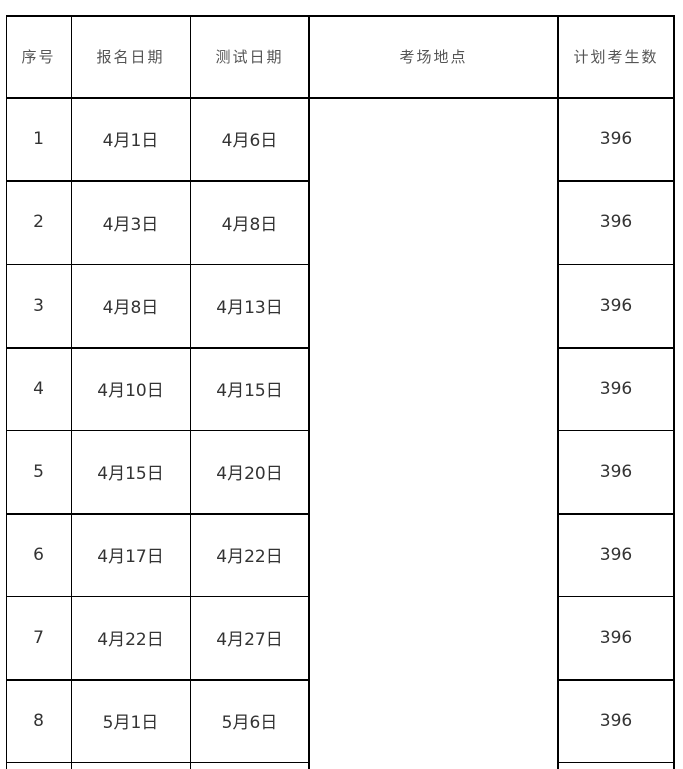 The width and height of the screenshot is (683, 769). What do you see at coordinates (130, 723) in the screenshot?
I see `cell-register: 5月1日` at bounding box center [130, 723].